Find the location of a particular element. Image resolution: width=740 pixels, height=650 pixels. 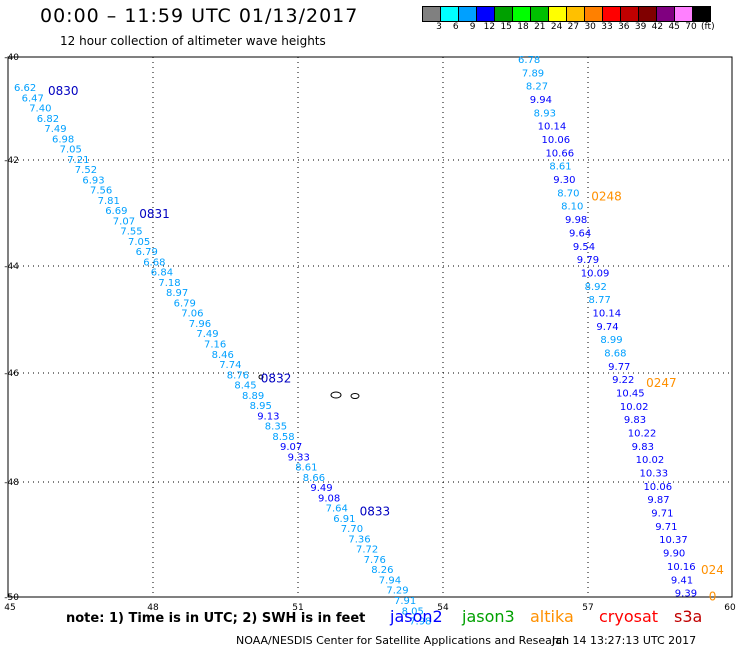

wave-height-value: 7.72 is located at coordinates (367, 550).